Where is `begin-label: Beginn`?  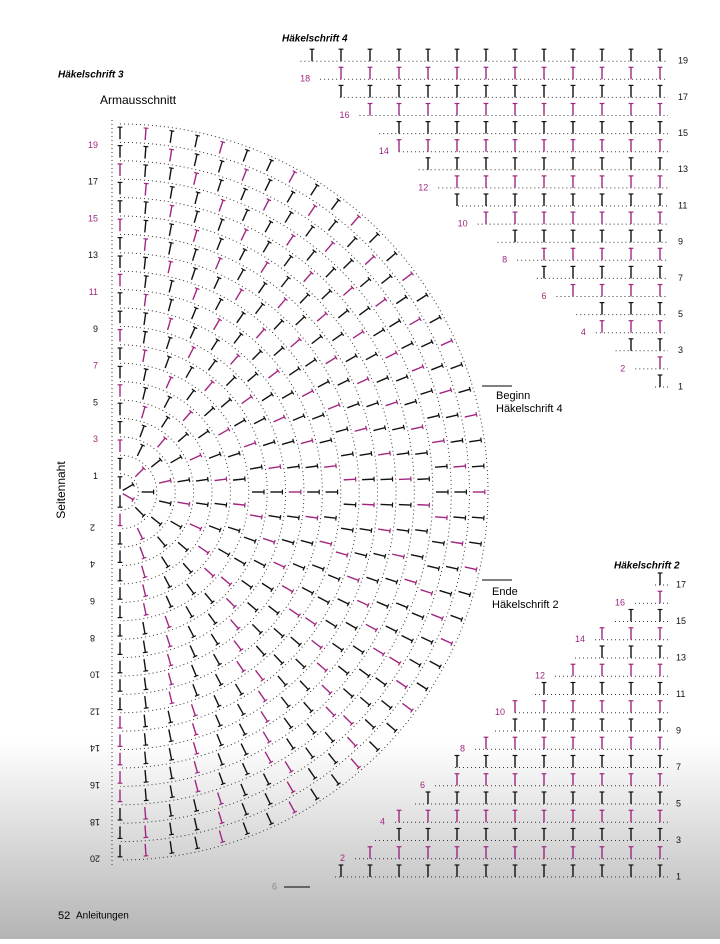 begin-label: Beginn is located at coordinates (513, 396).